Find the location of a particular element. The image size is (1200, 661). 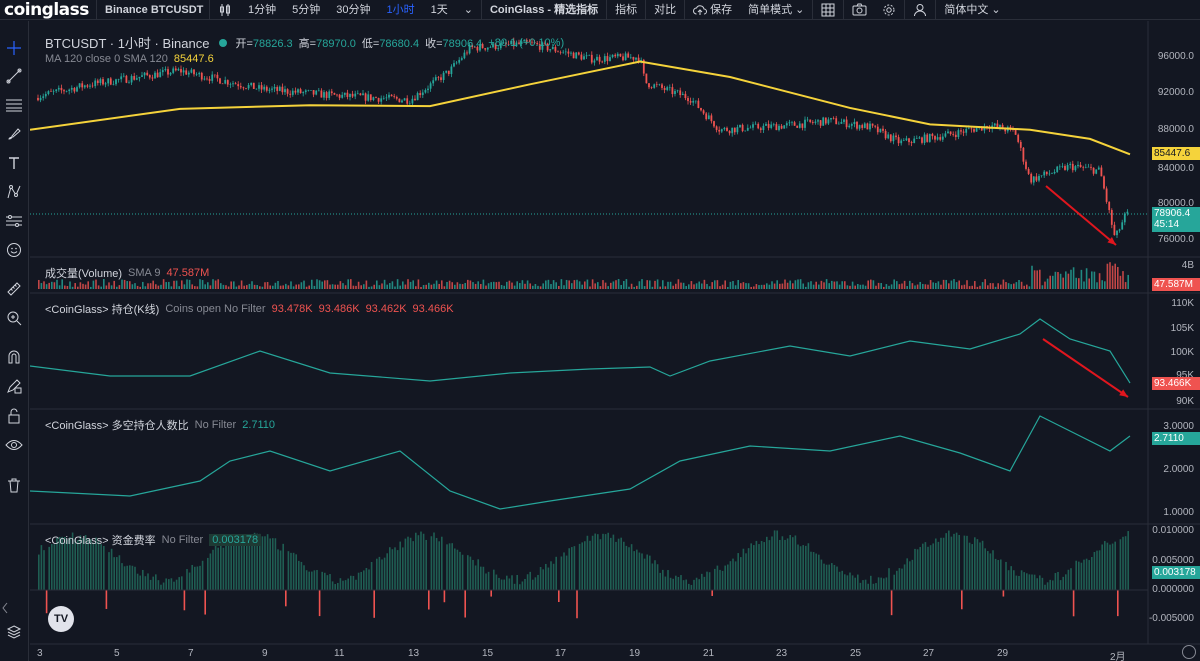

indicators-button: 指标 is located at coordinates (626, 9).